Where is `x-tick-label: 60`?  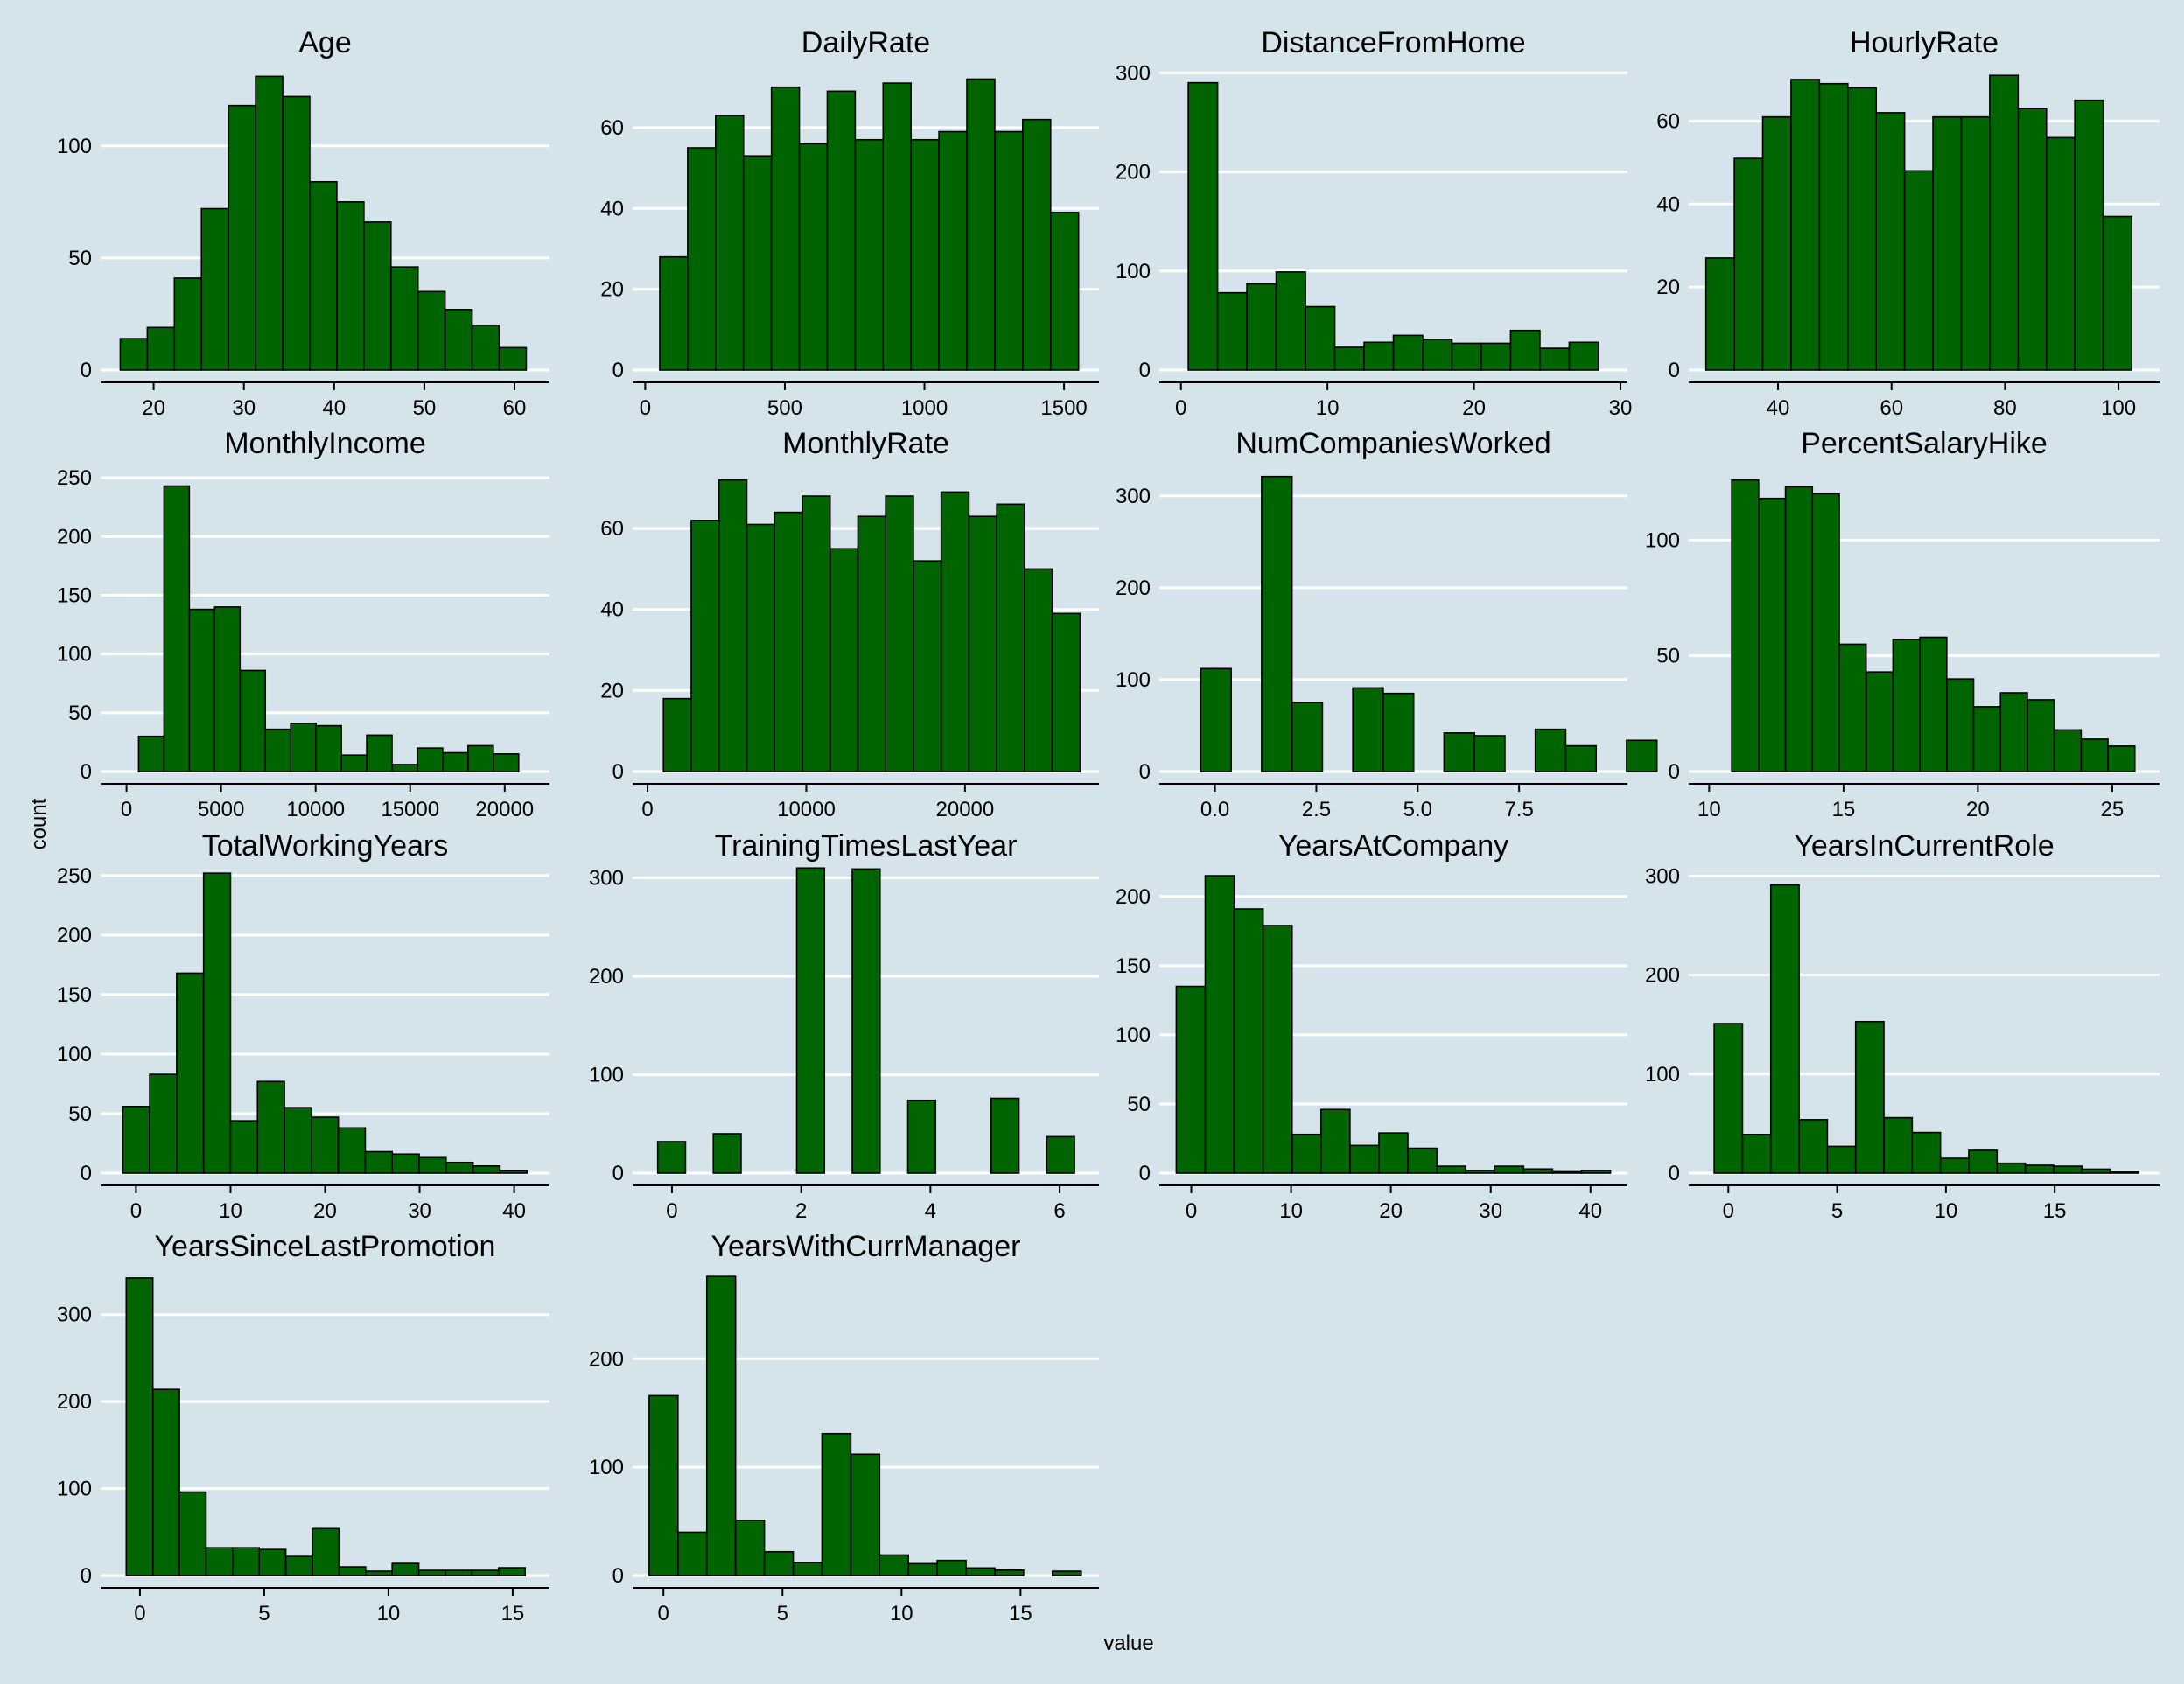
x-tick-label: 60 is located at coordinates (1891, 408).